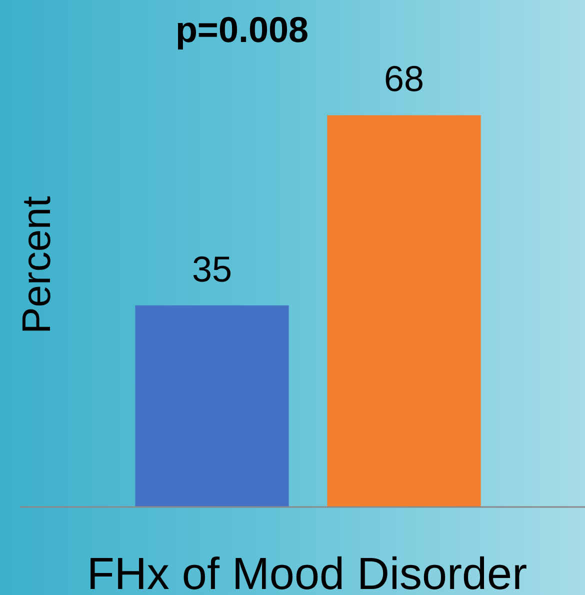 This screenshot has height=595, width=585. Describe the element at coordinates (212, 269) in the screenshot. I see `data-label: 35` at that location.